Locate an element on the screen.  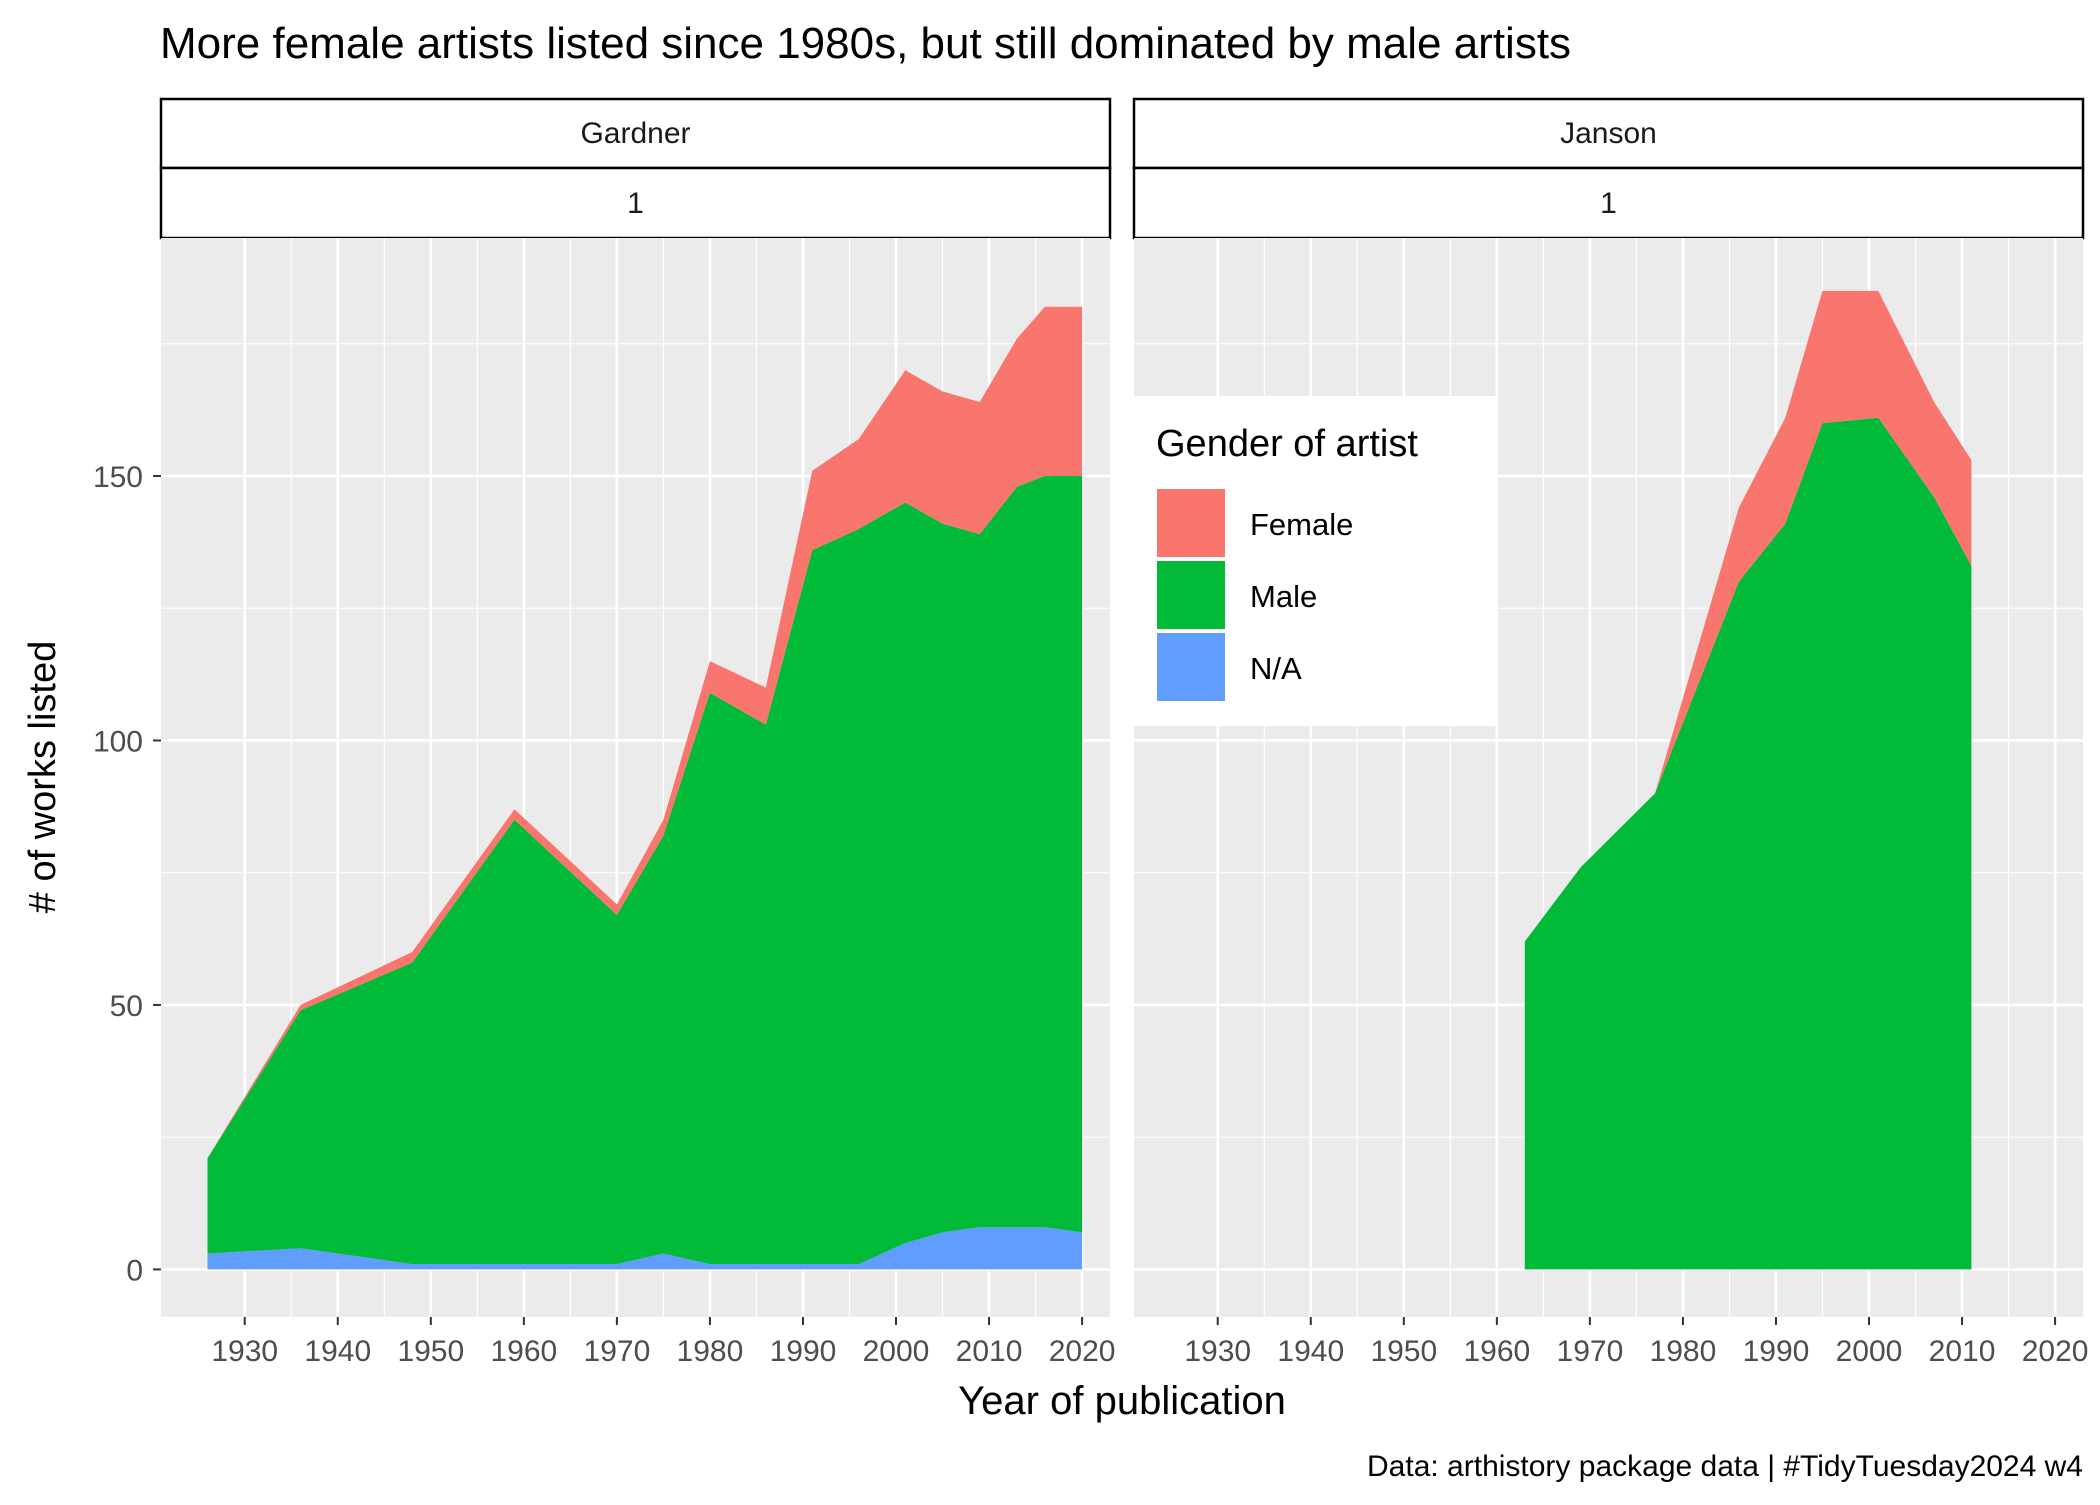
strip-janson-label: Janson is located at coordinates (1608, 133).